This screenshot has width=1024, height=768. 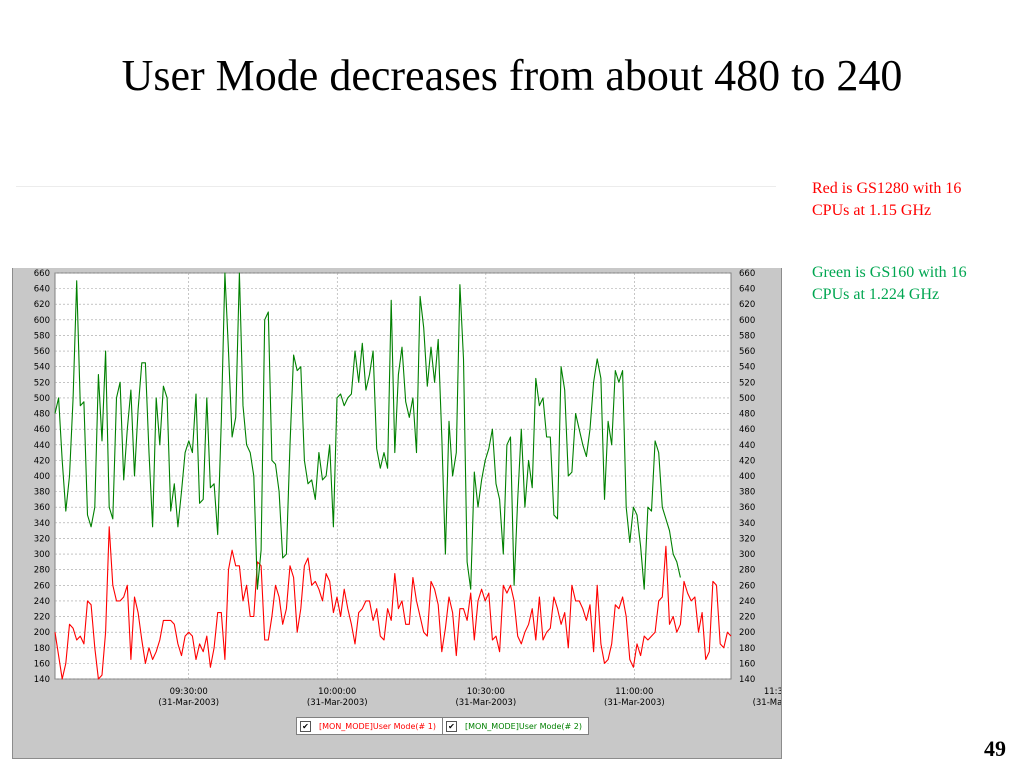 What do you see at coordinates (42, 664) in the screenshot?
I see `y-tick-label-left: 160` at bounding box center [42, 664].